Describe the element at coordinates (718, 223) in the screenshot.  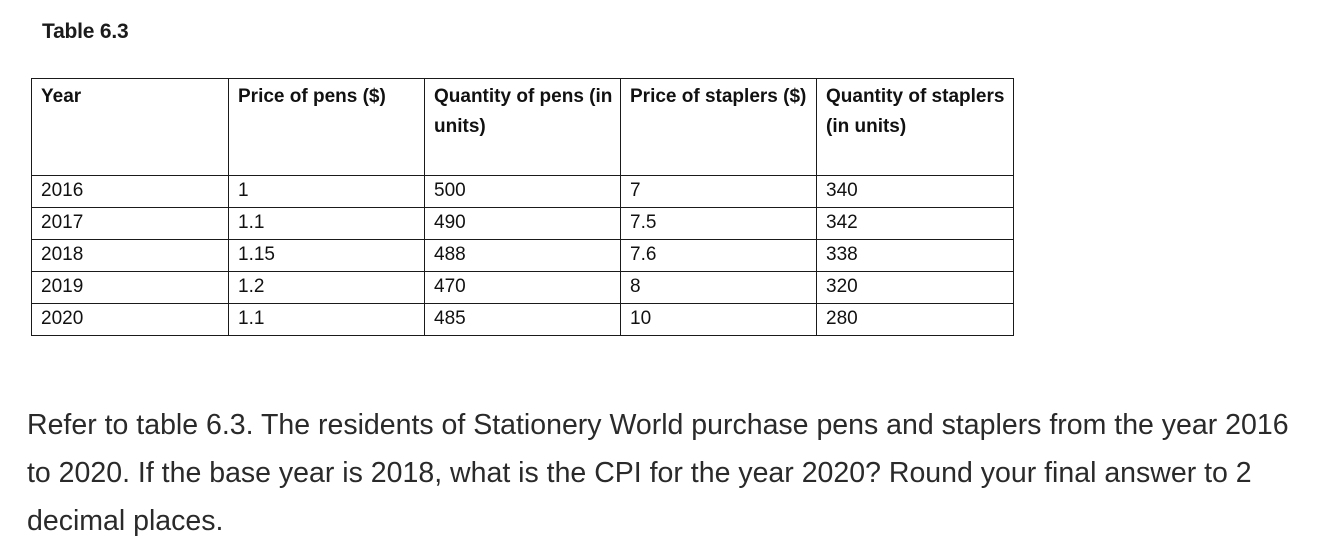
I see `cell-price-of-staplers: 7.5` at that location.